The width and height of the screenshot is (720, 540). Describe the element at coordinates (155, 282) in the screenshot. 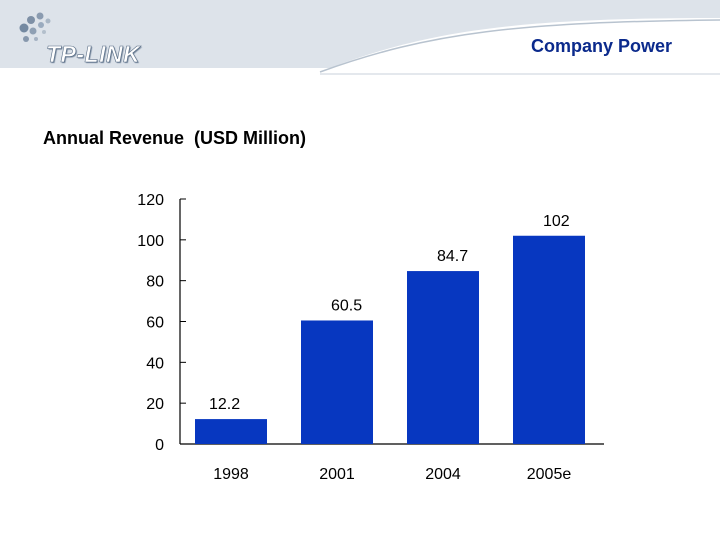

I see `y-tick-label: 80` at that location.